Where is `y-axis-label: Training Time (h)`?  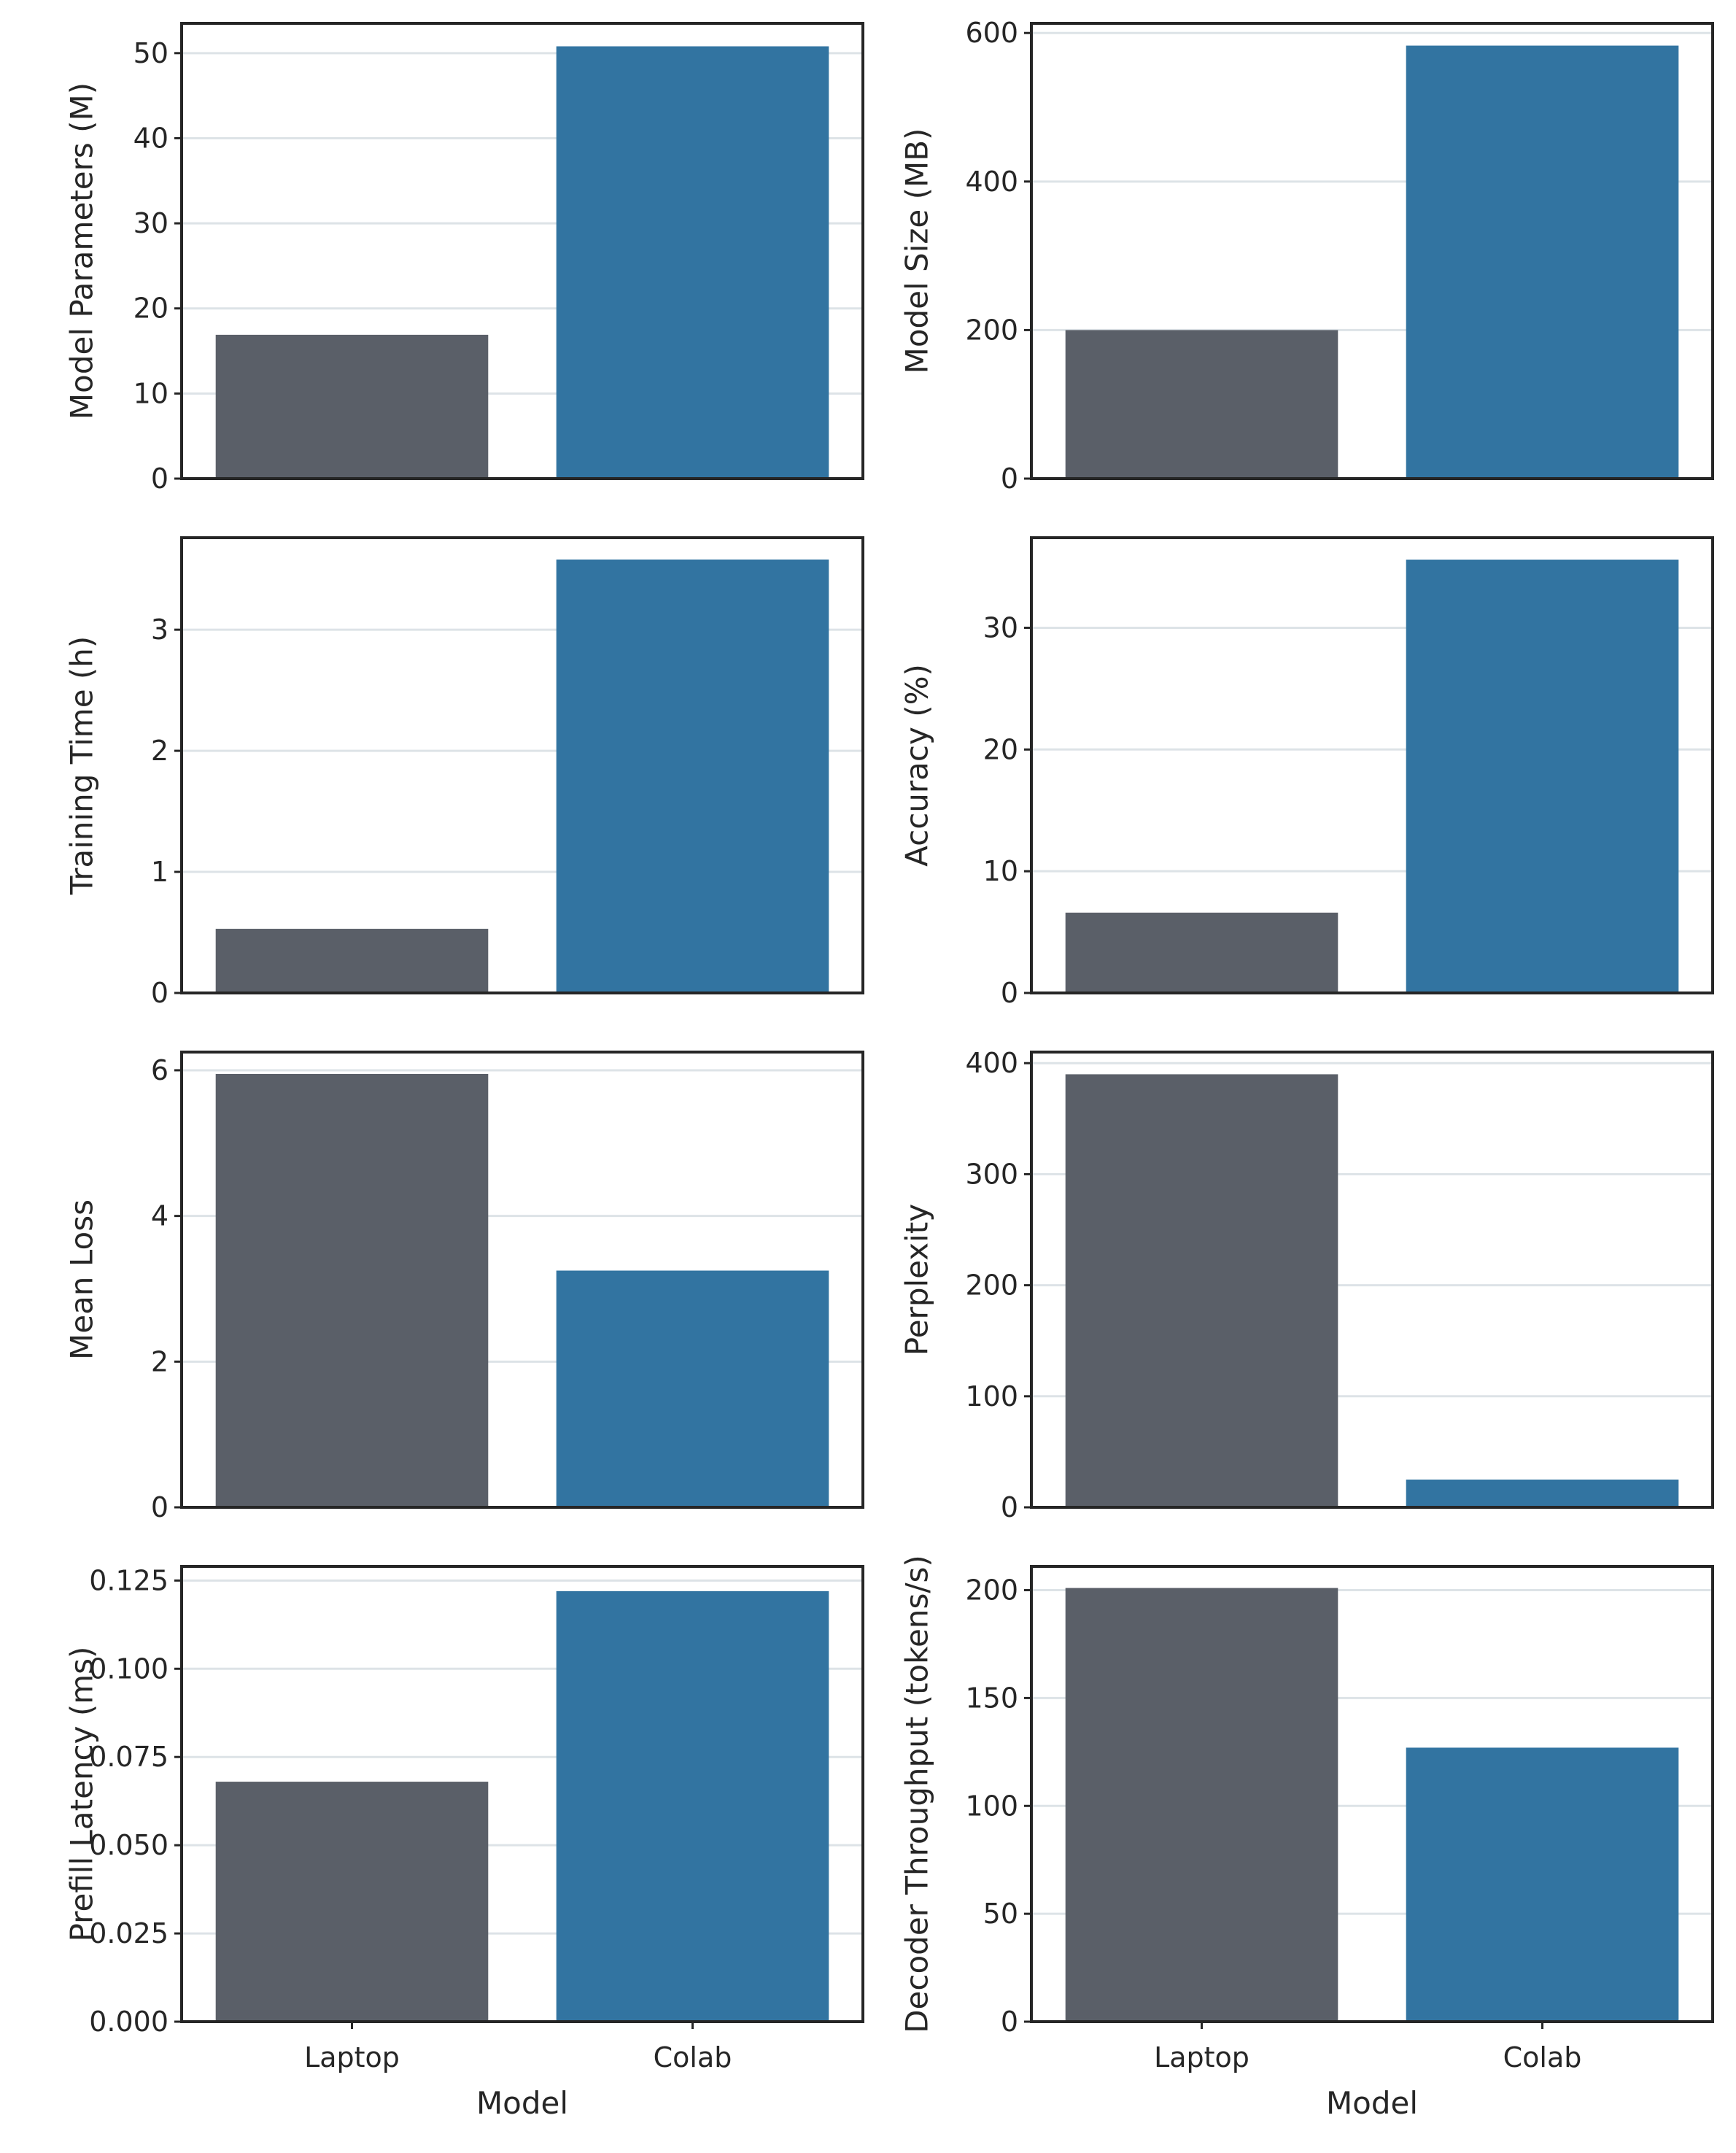 y-axis-label: Training Time (h) is located at coordinates (82, 766).